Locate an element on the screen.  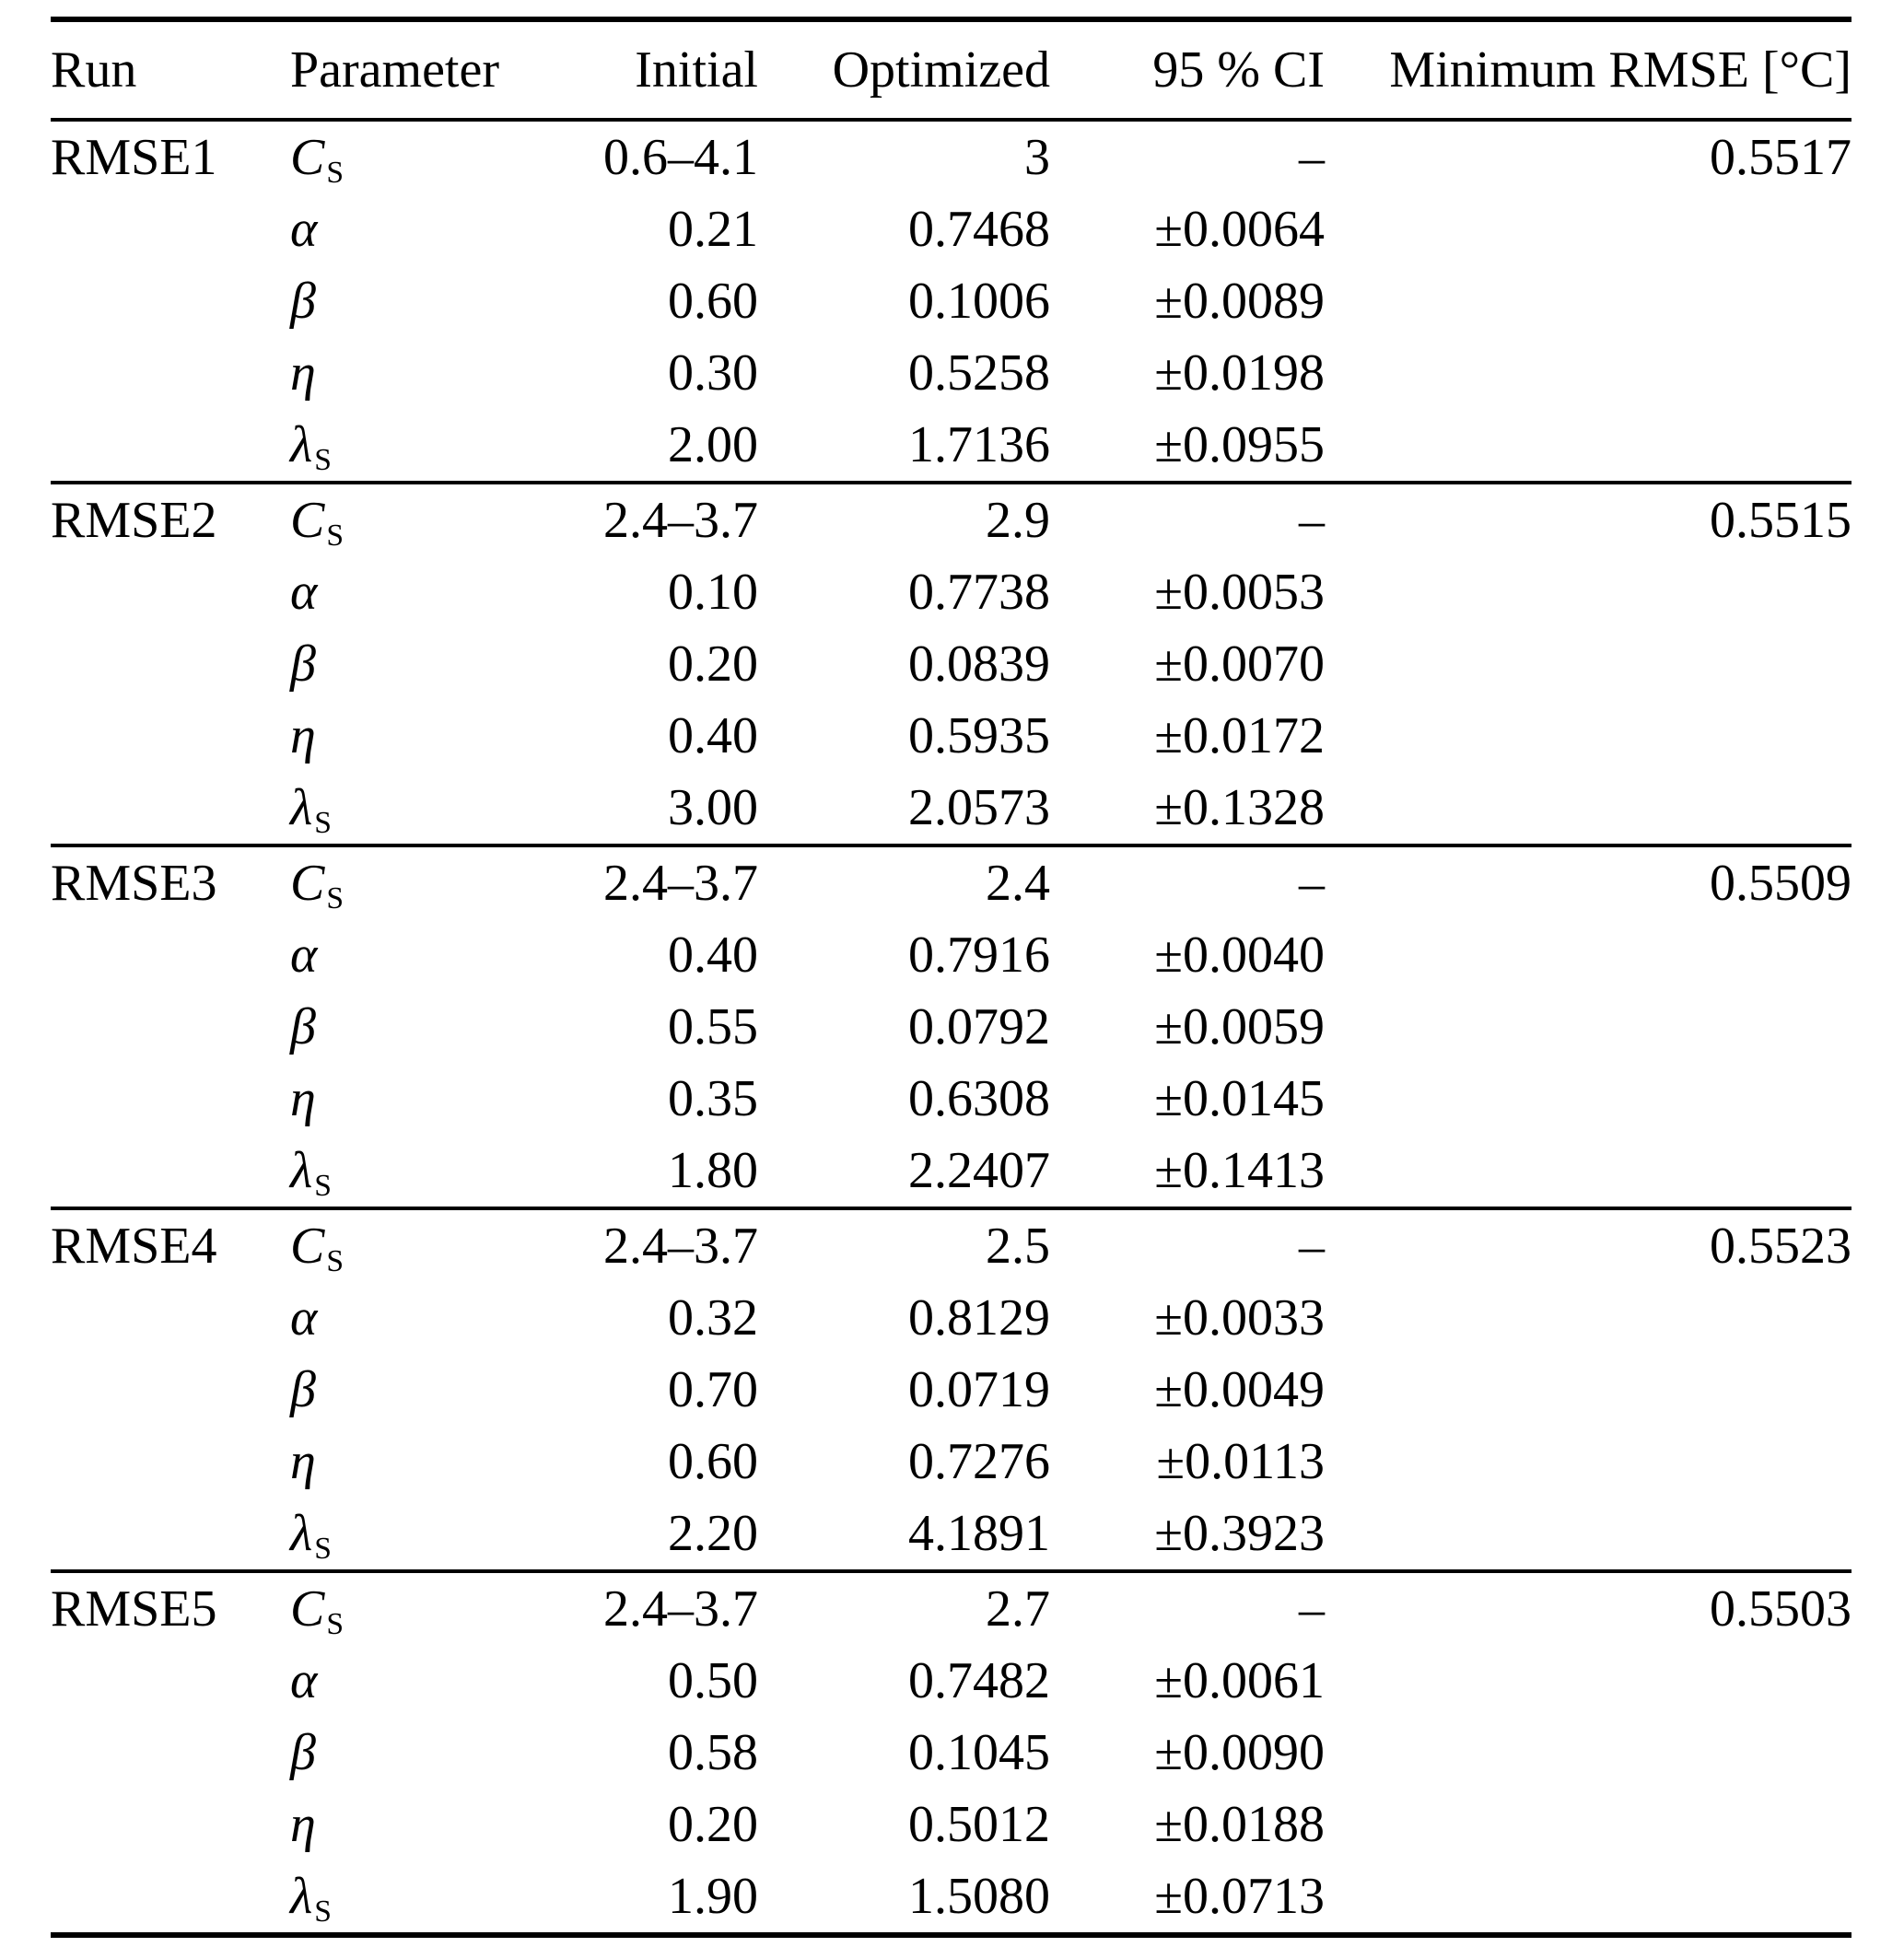
table-row: β 0.20 0.0839 ±0.0070 is located at coordinates (951, 664).